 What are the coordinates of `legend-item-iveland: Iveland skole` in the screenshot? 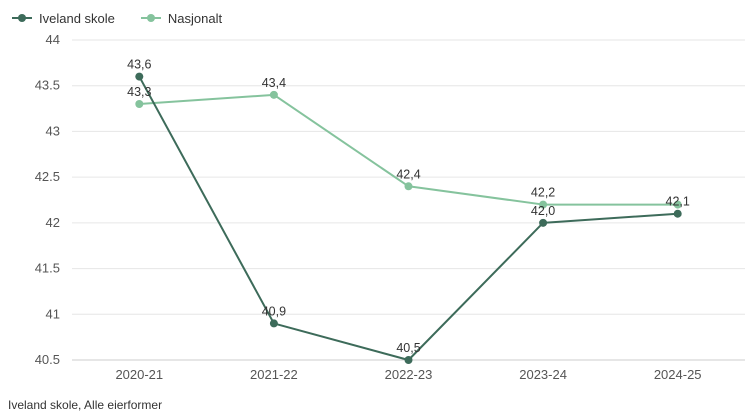 It's located at (63, 18).